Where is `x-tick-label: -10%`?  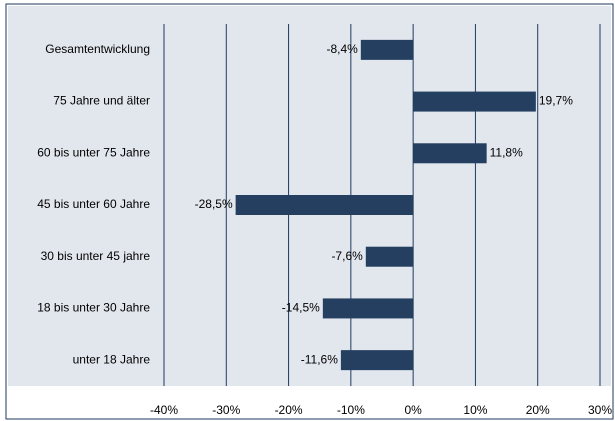 x-tick-label: -10% is located at coordinates (351, 410).